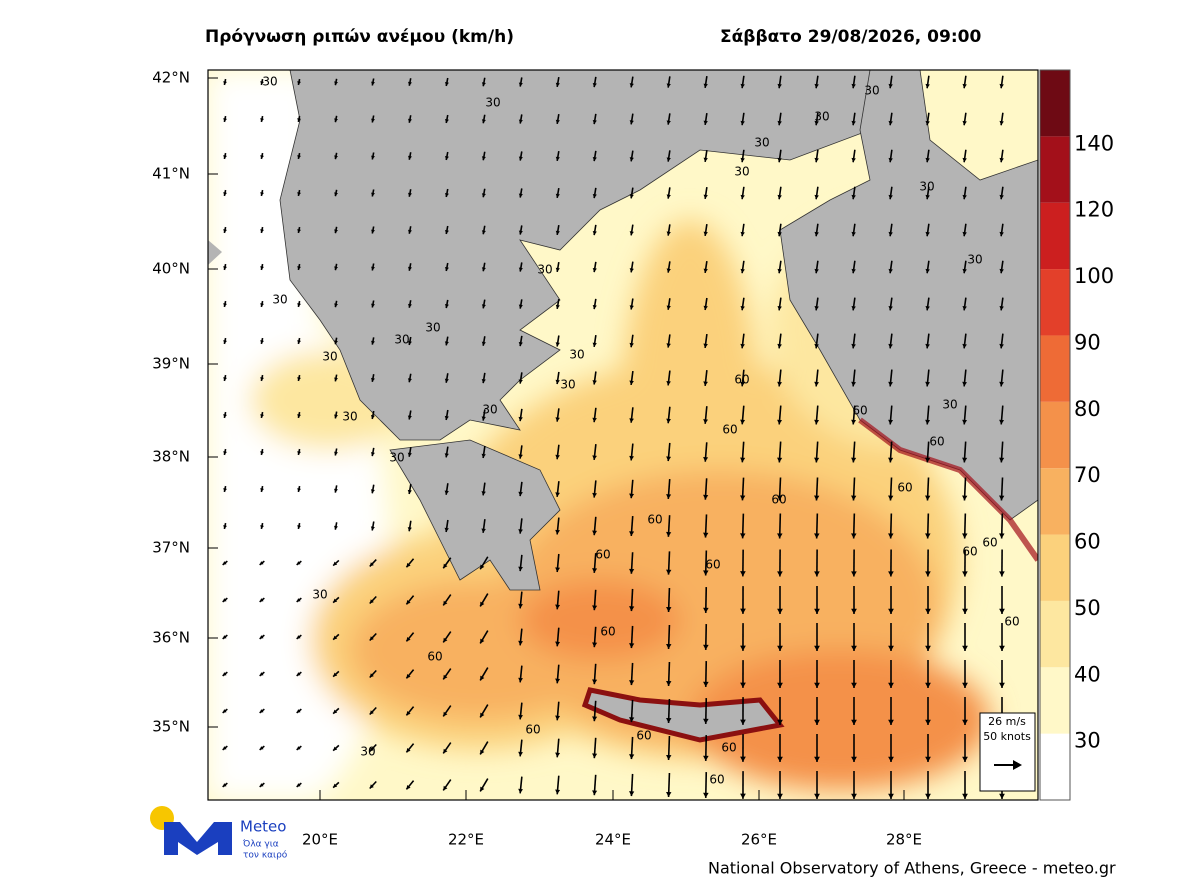 This screenshot has width=1200, height=896. Describe the element at coordinates (359, 37) in the screenshot. I see `map-title: Πρόγνωση ριπών ανέμου (km/h)` at that location.